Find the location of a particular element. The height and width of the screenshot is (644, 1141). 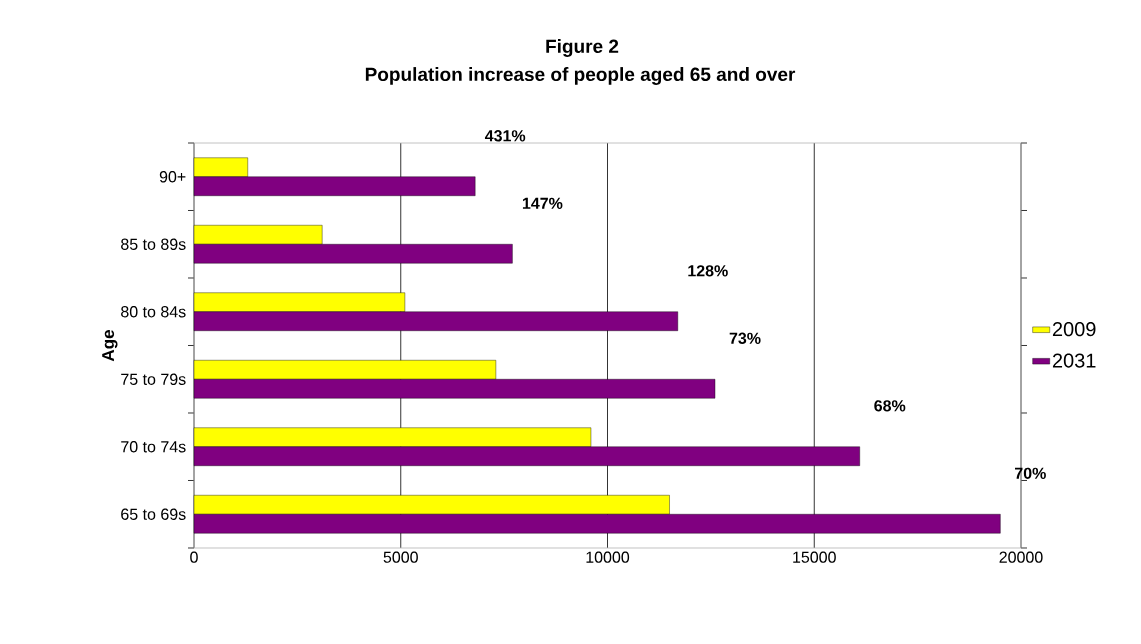

annotation: 431% is located at coordinates (505, 136).